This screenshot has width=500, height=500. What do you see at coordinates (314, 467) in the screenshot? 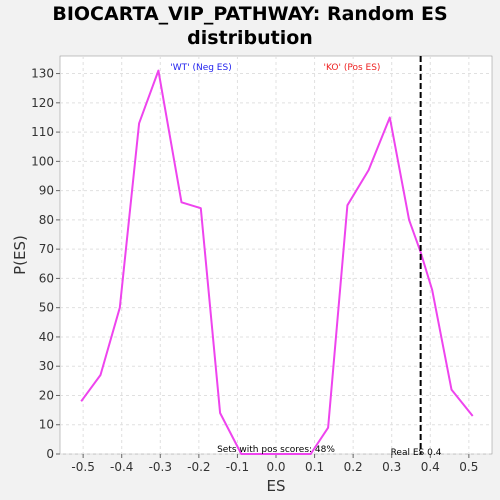
I see `x-tick-label: 0.1` at bounding box center [314, 467].